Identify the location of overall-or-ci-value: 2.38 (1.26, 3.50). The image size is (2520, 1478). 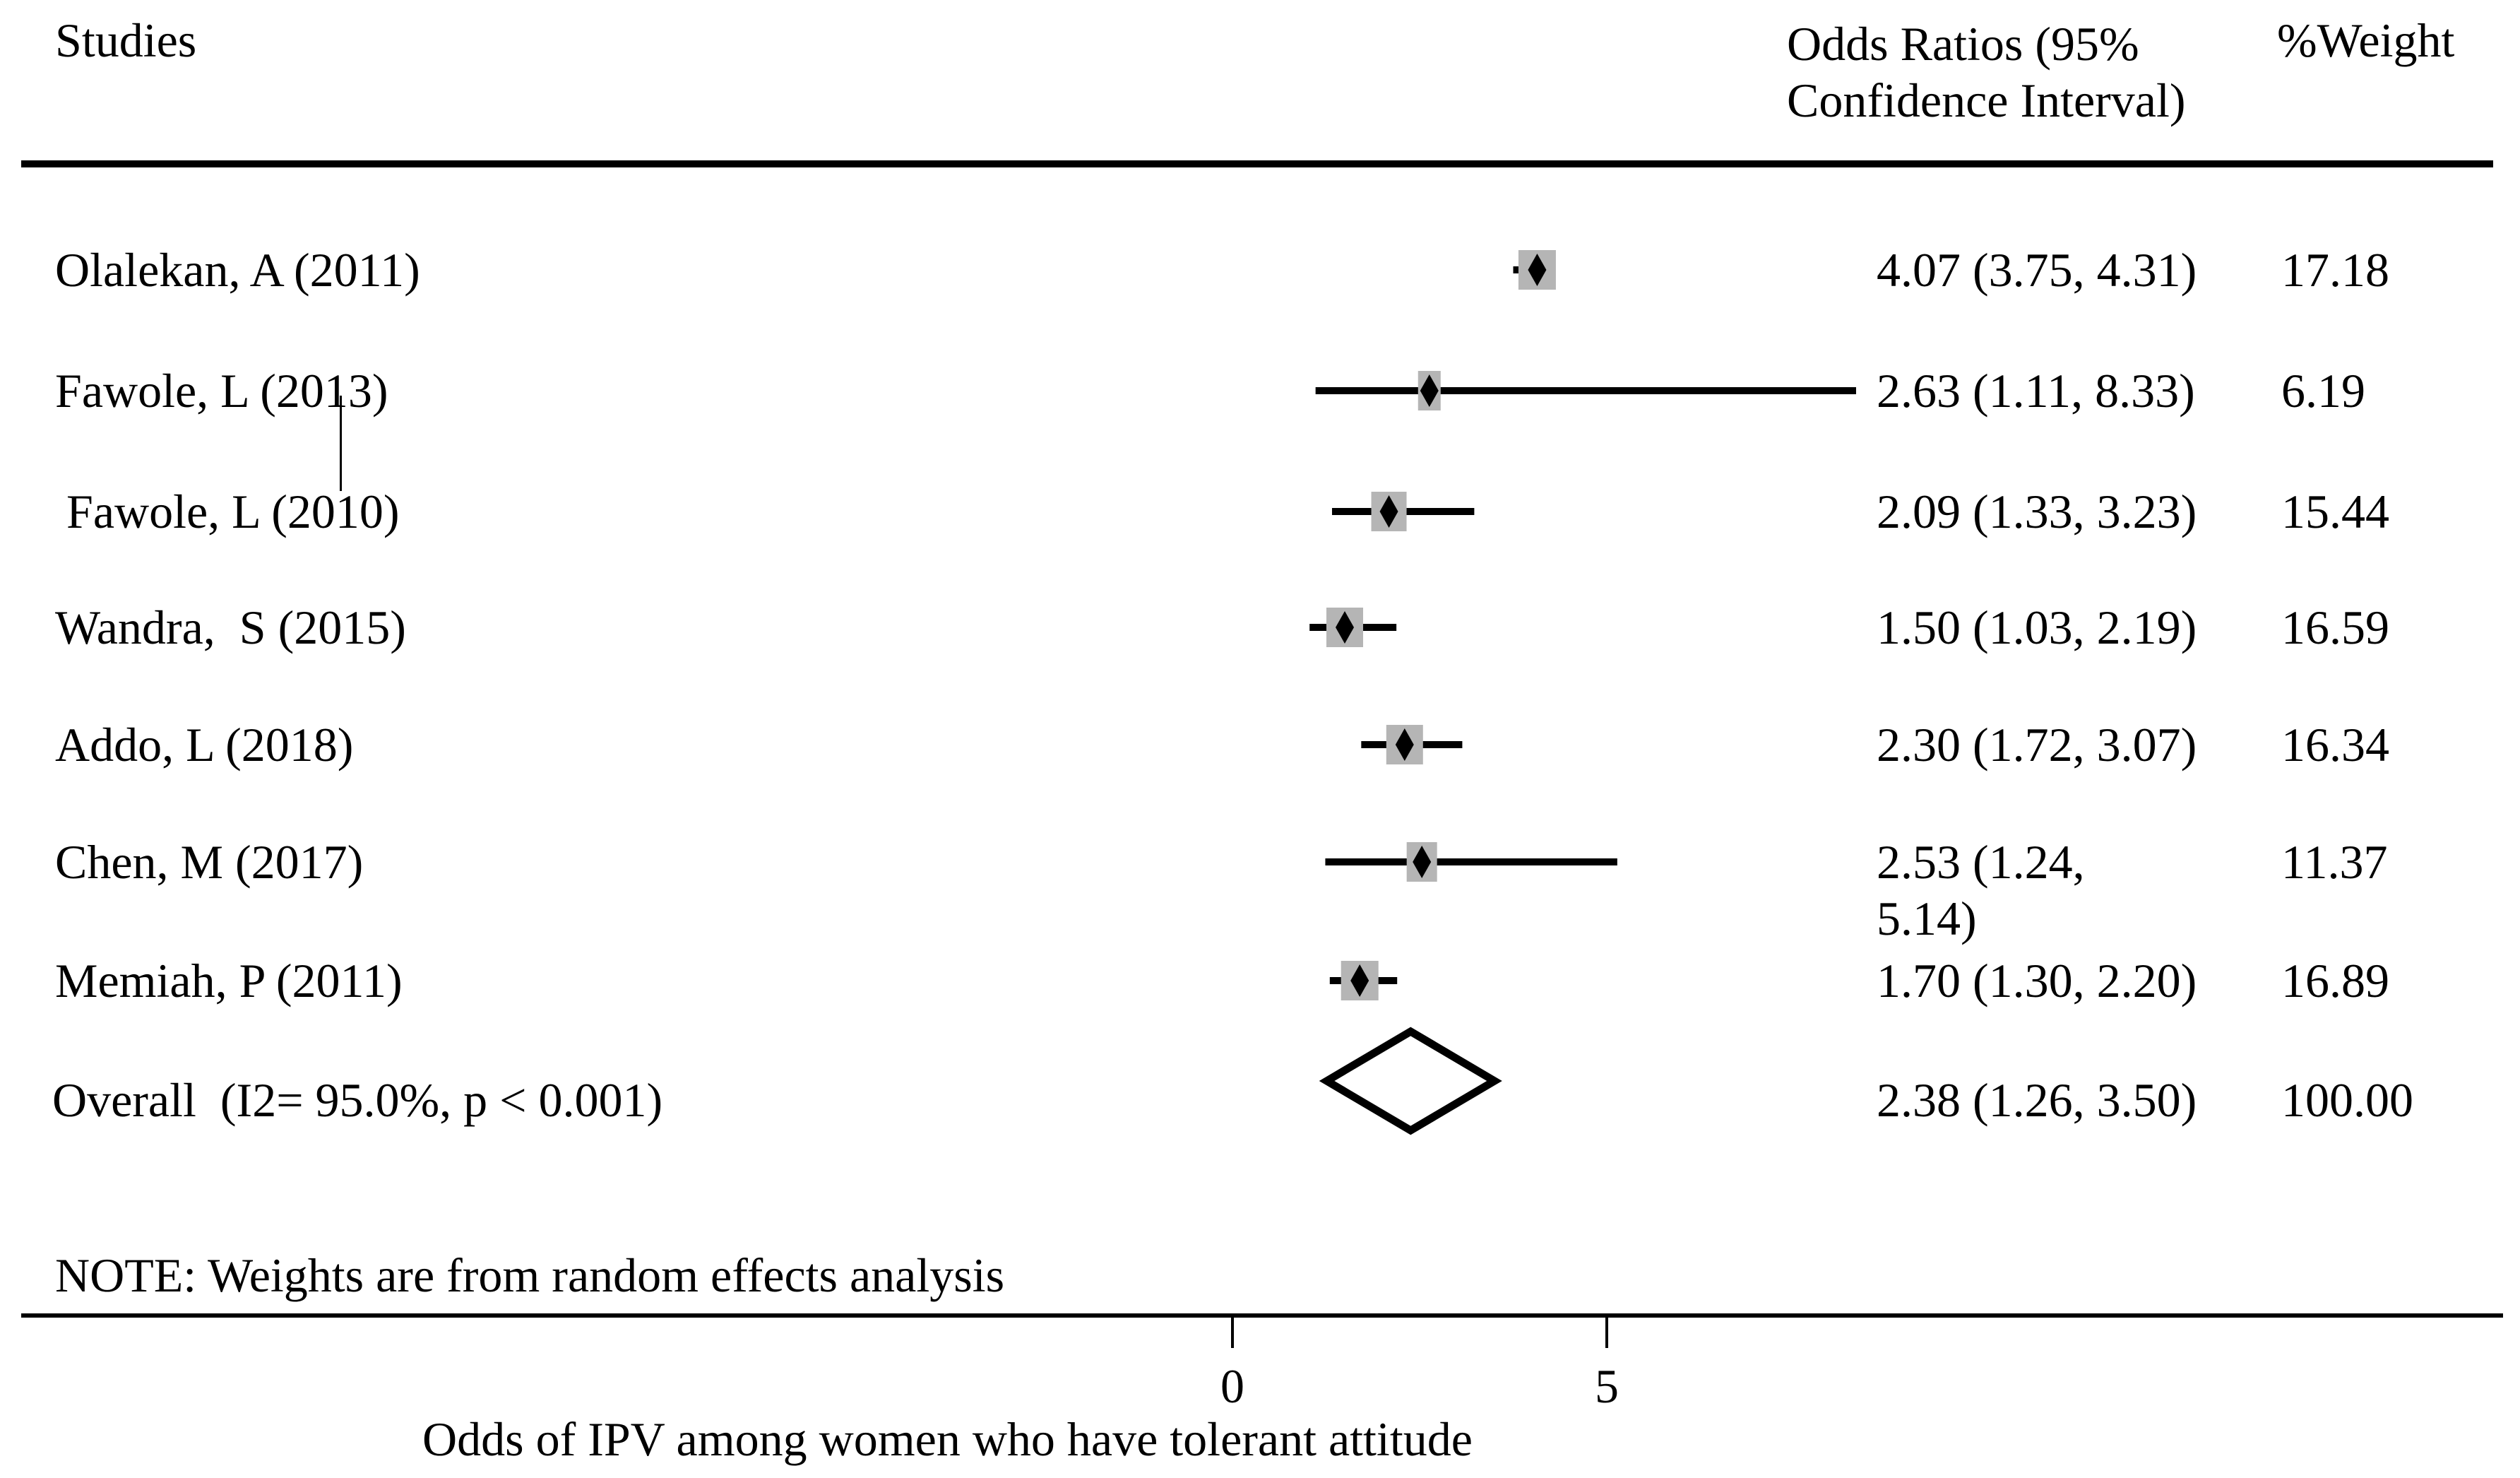
(2037, 1100).